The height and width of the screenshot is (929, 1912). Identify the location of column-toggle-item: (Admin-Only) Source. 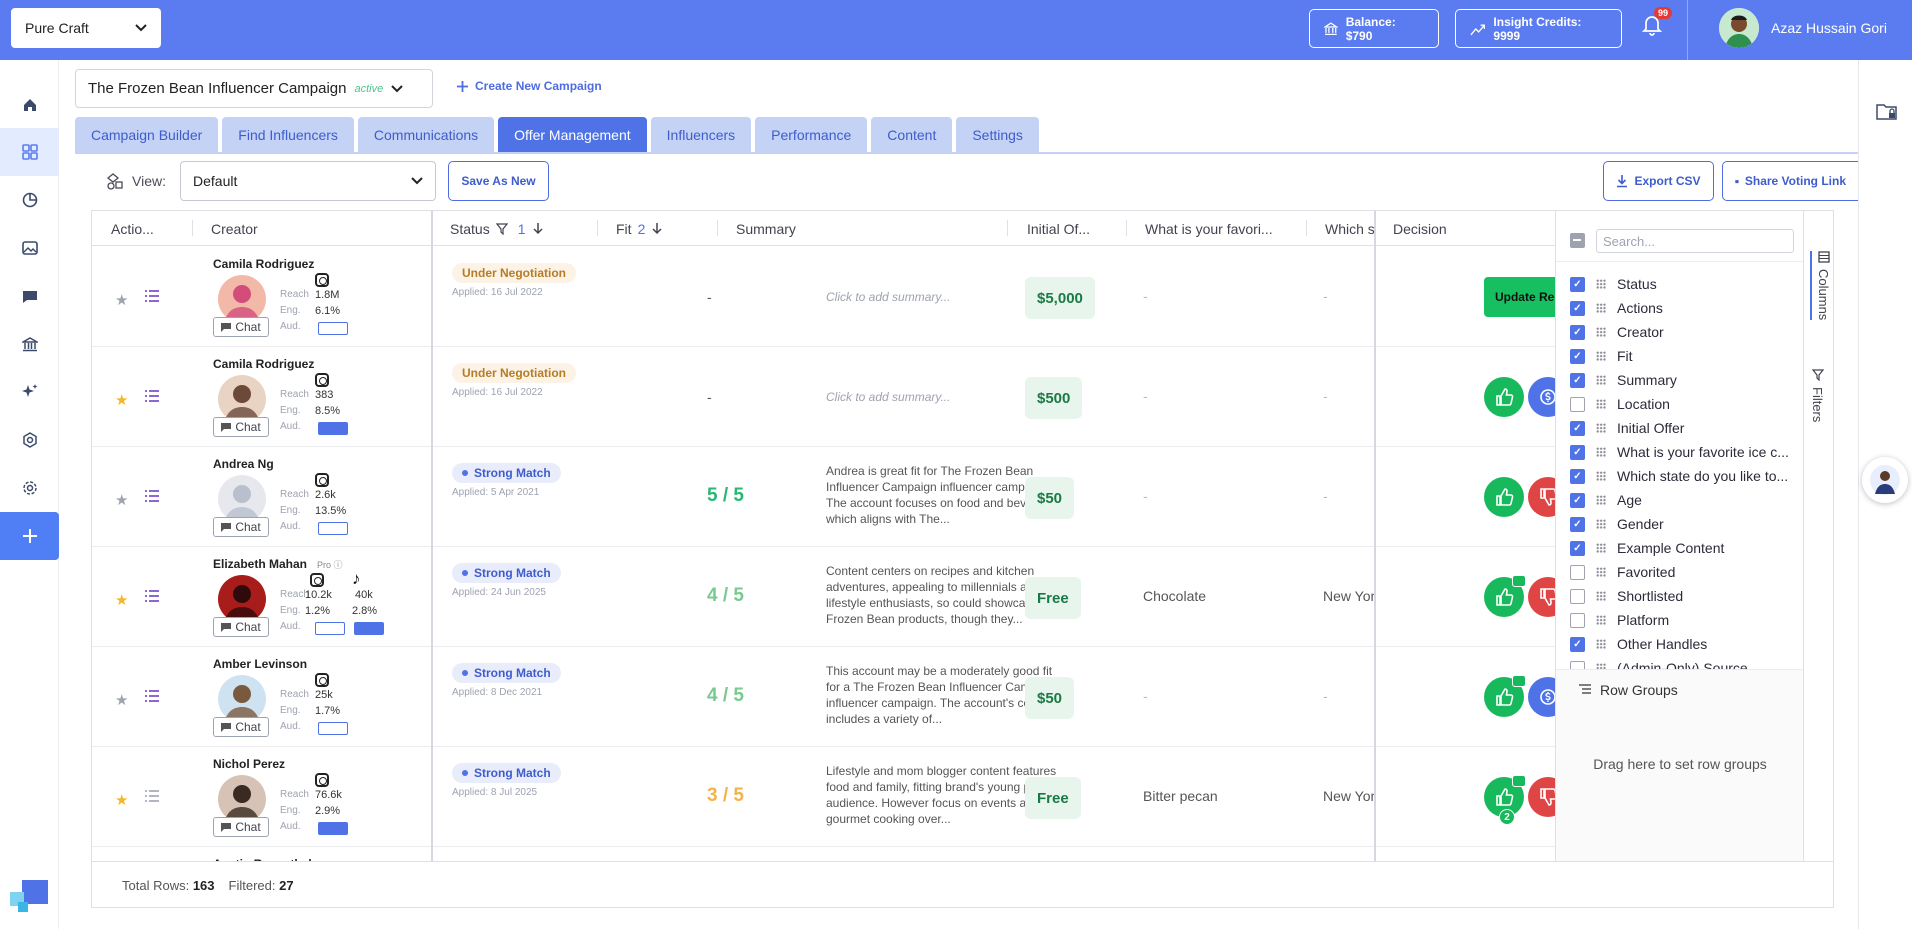
(1659, 662).